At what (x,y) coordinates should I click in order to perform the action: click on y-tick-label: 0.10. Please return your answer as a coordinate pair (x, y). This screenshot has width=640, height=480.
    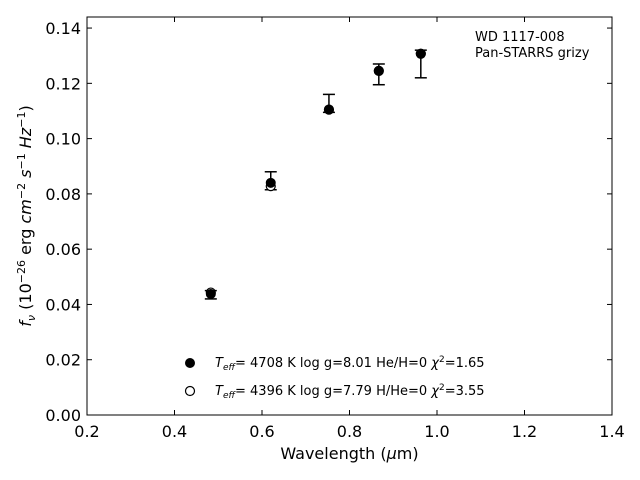
    Looking at the image, I should click on (63, 139).